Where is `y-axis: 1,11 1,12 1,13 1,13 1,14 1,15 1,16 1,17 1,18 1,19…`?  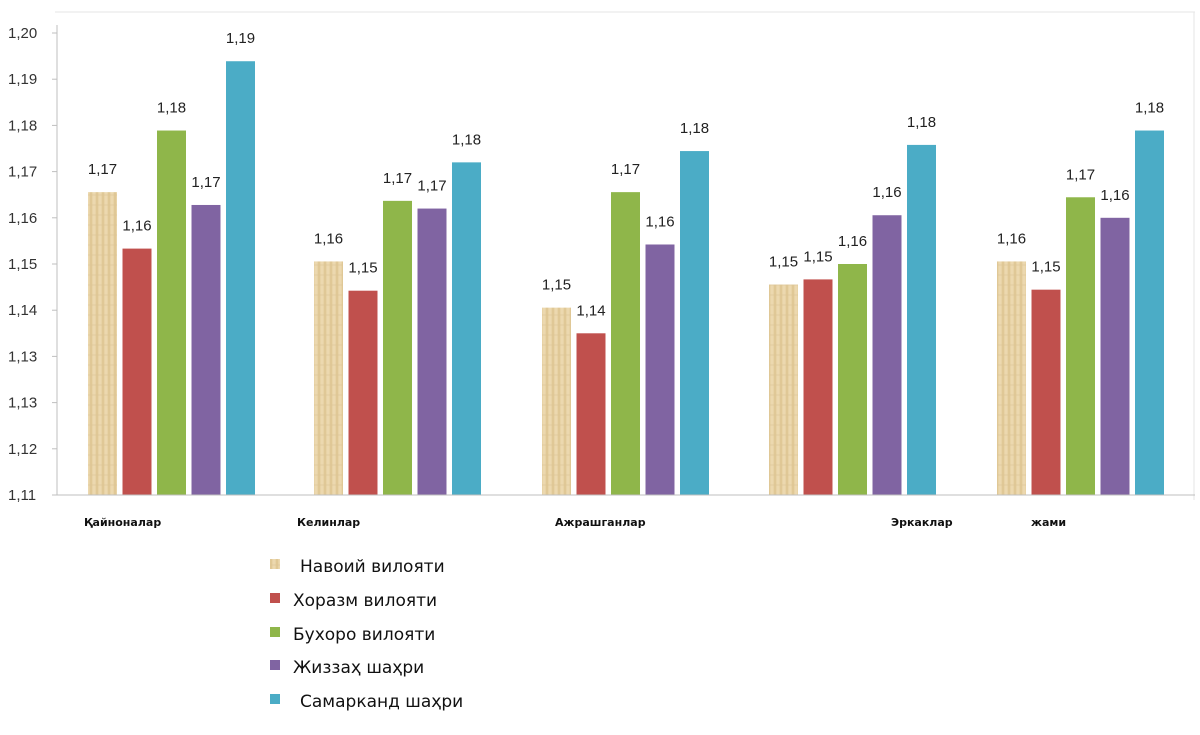 y-axis: 1,11 1,12 1,13 1,13 1,14 1,15 1,16 1,17 1,18 1,19… is located at coordinates (33, 264).